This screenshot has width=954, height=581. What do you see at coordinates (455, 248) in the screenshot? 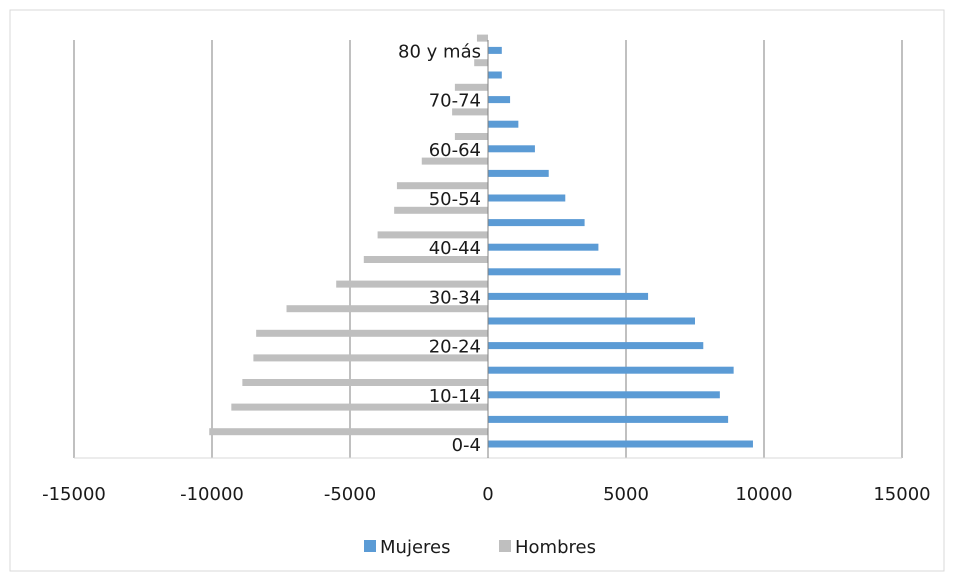
I see `category-label: 40-44` at bounding box center [455, 248].